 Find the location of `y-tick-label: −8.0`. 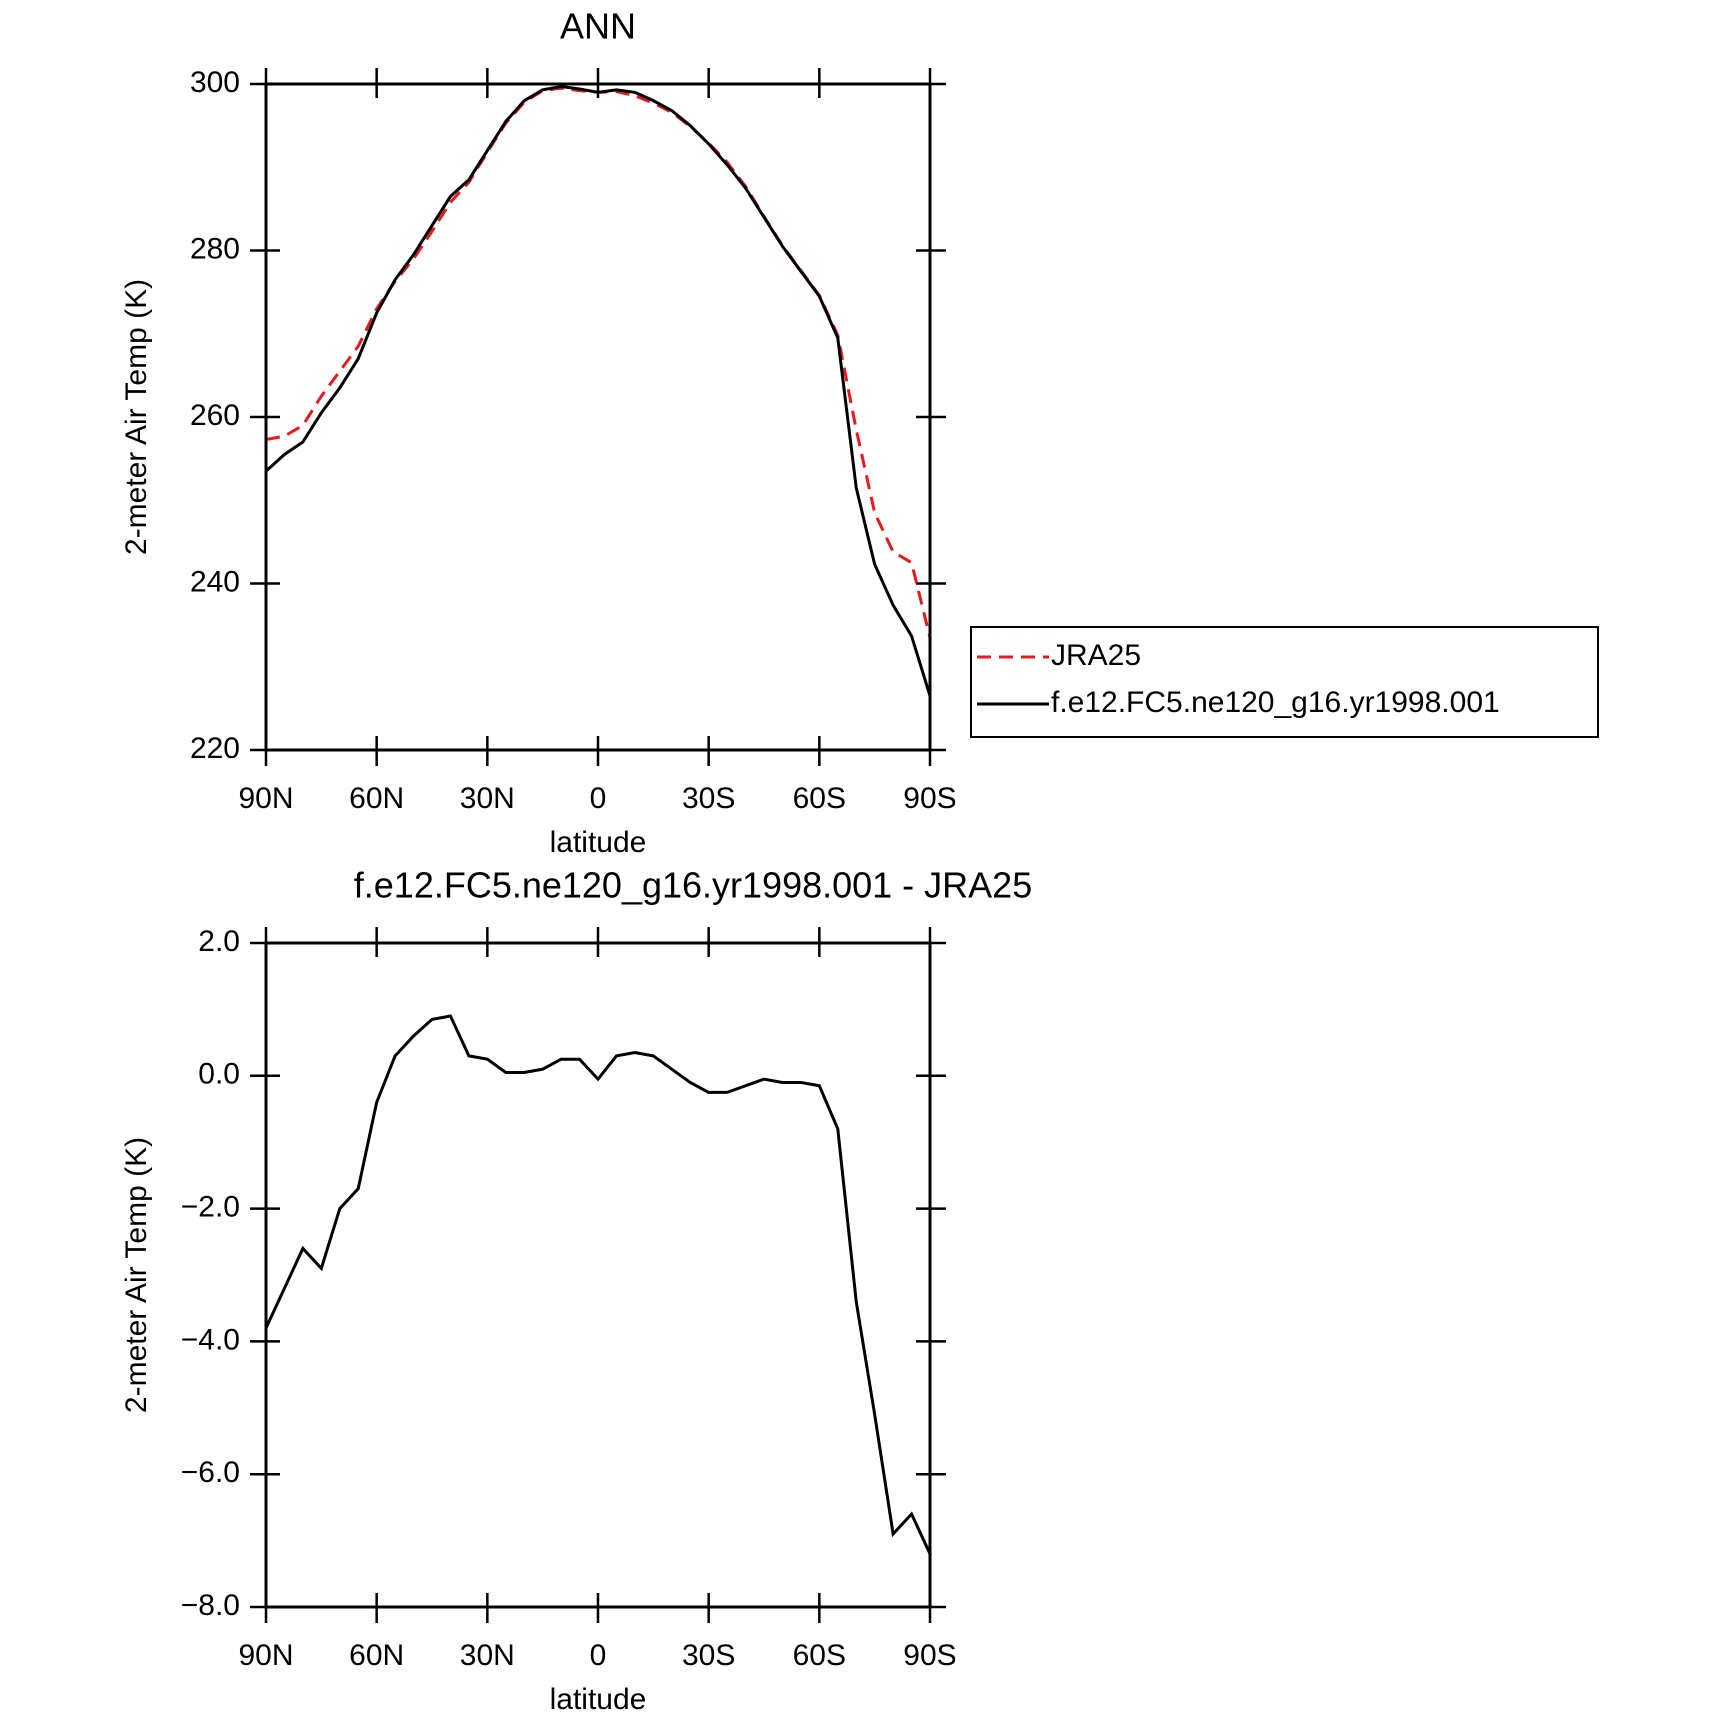

y-tick-label: −8.0 is located at coordinates (210, 1605).